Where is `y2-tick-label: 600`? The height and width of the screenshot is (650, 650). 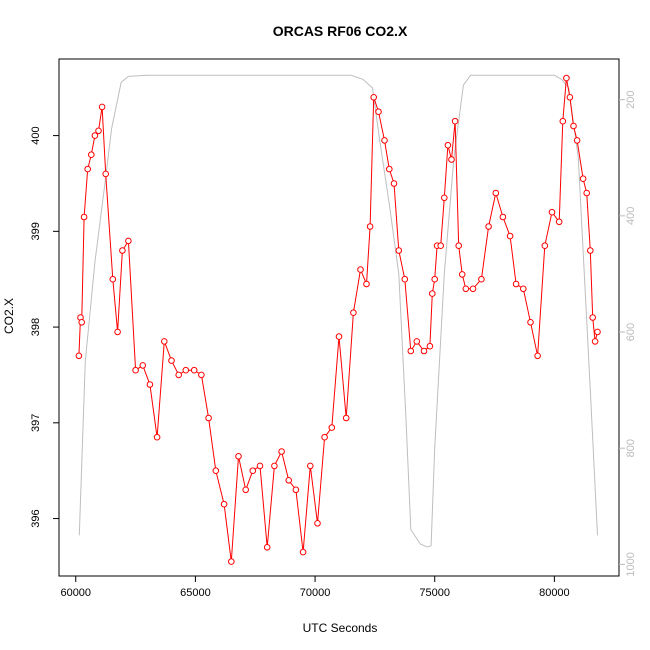 y2-tick-label: 600 is located at coordinates (631, 332).